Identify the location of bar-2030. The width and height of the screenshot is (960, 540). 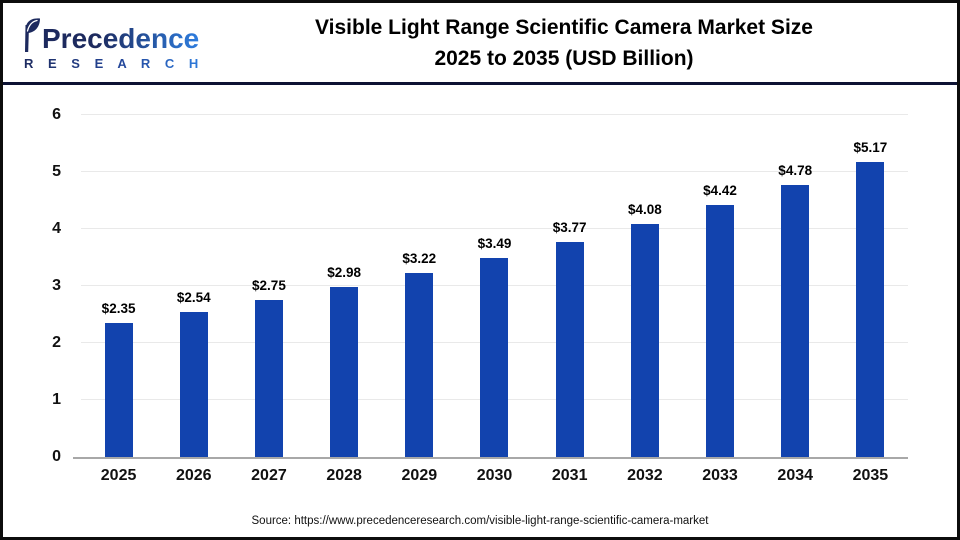
(494, 357).